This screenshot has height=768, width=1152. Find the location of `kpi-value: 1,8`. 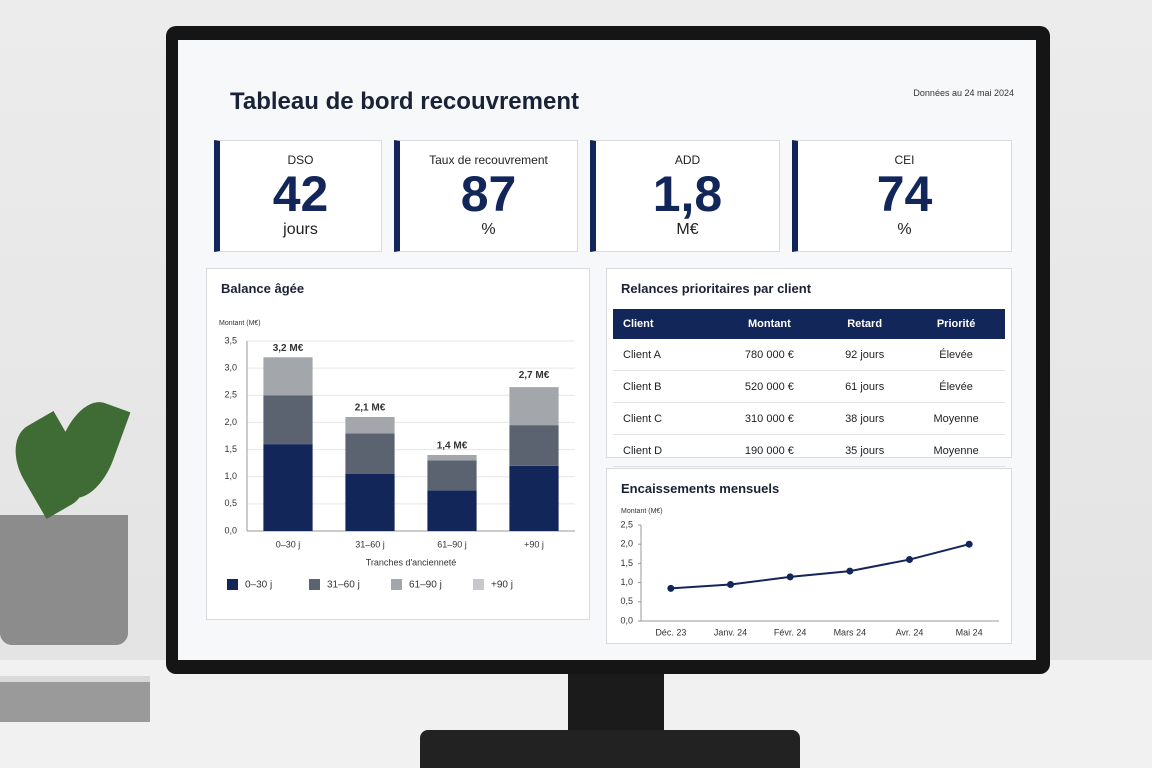

kpi-value: 1,8 is located at coordinates (687, 194).